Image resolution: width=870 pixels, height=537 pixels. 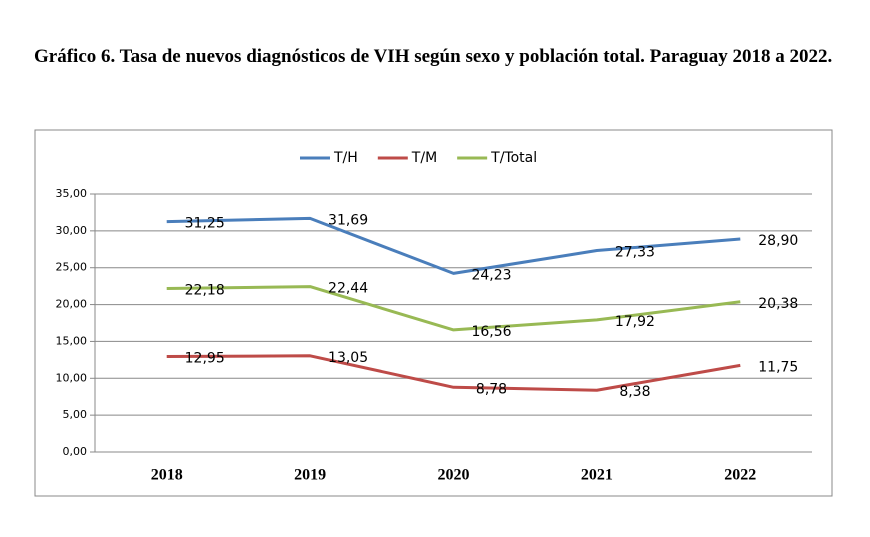 I want to click on data-label: 20,38, so click(x=778, y=304).